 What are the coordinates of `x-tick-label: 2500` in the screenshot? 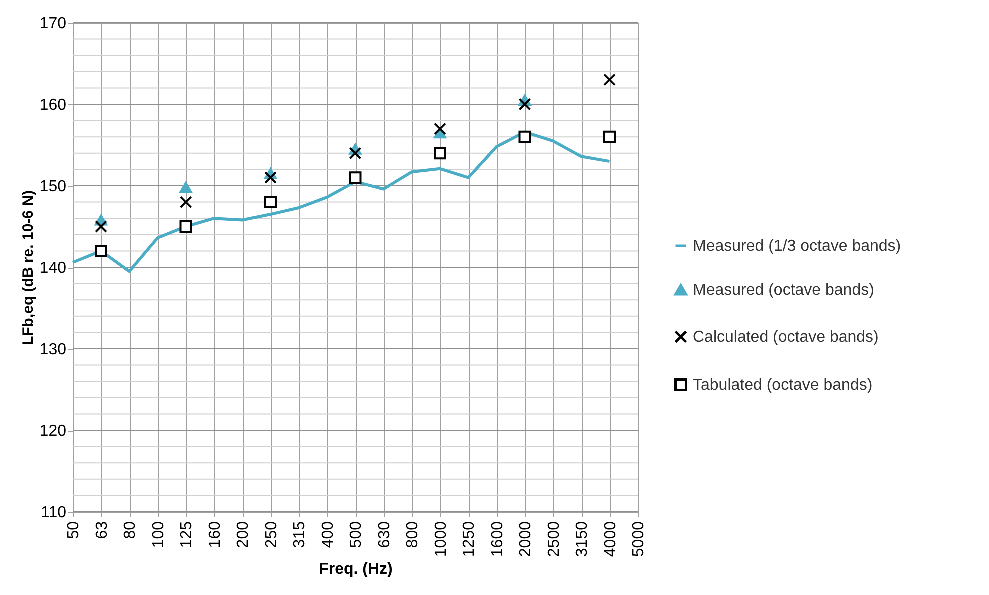 It's located at (554, 539).